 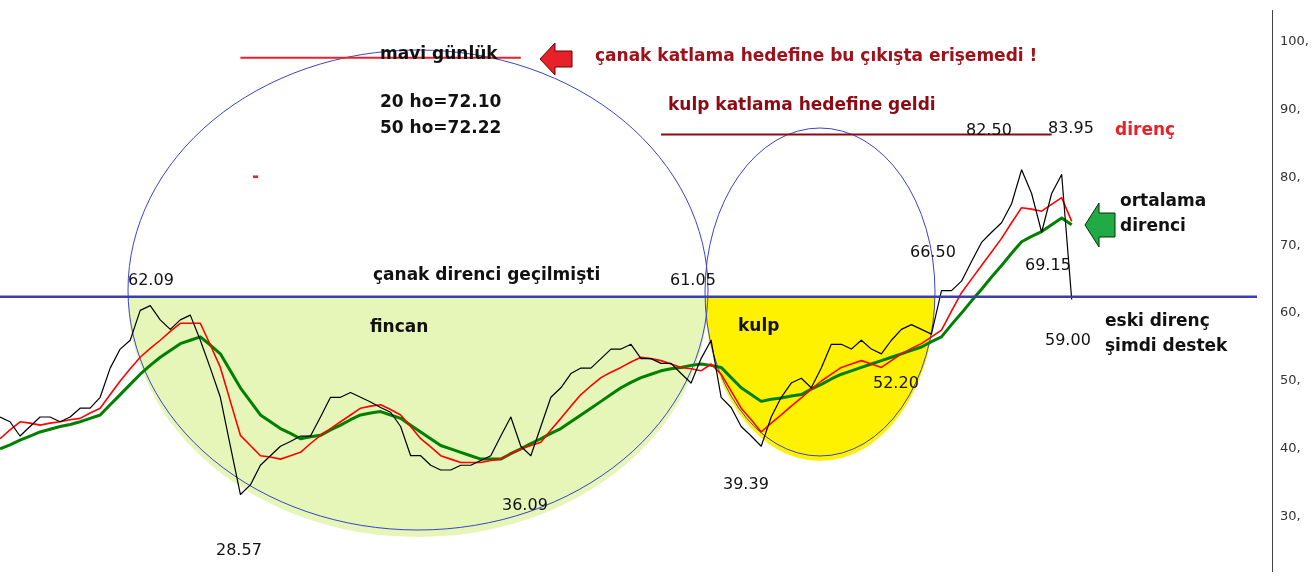 What do you see at coordinates (1157, 320) in the screenshot?
I see `annotation: eski direnç` at bounding box center [1157, 320].